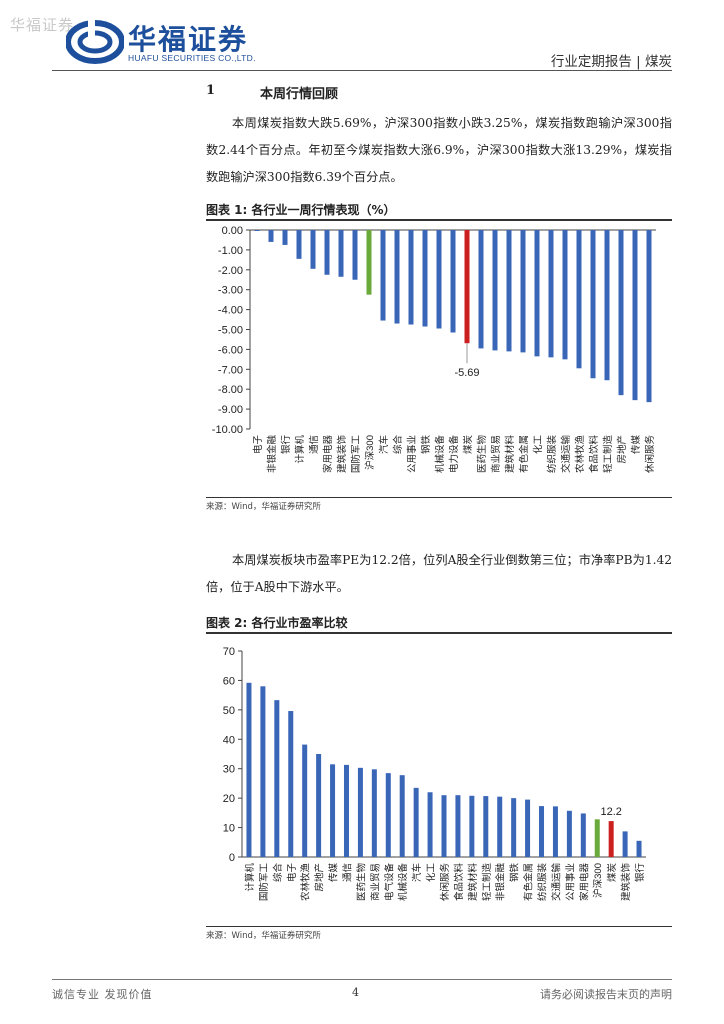 This screenshot has height=1024, width=724. Describe the element at coordinates (334, 873) in the screenshot. I see `x-tick-label: 传媒` at that location.